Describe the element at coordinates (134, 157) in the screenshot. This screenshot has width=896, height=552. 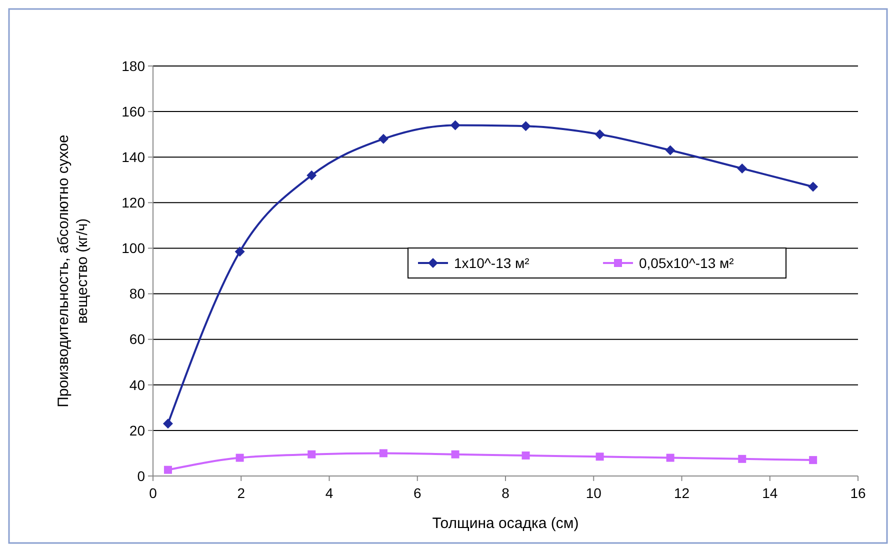
I see `y-tick-label: 140` at that location.